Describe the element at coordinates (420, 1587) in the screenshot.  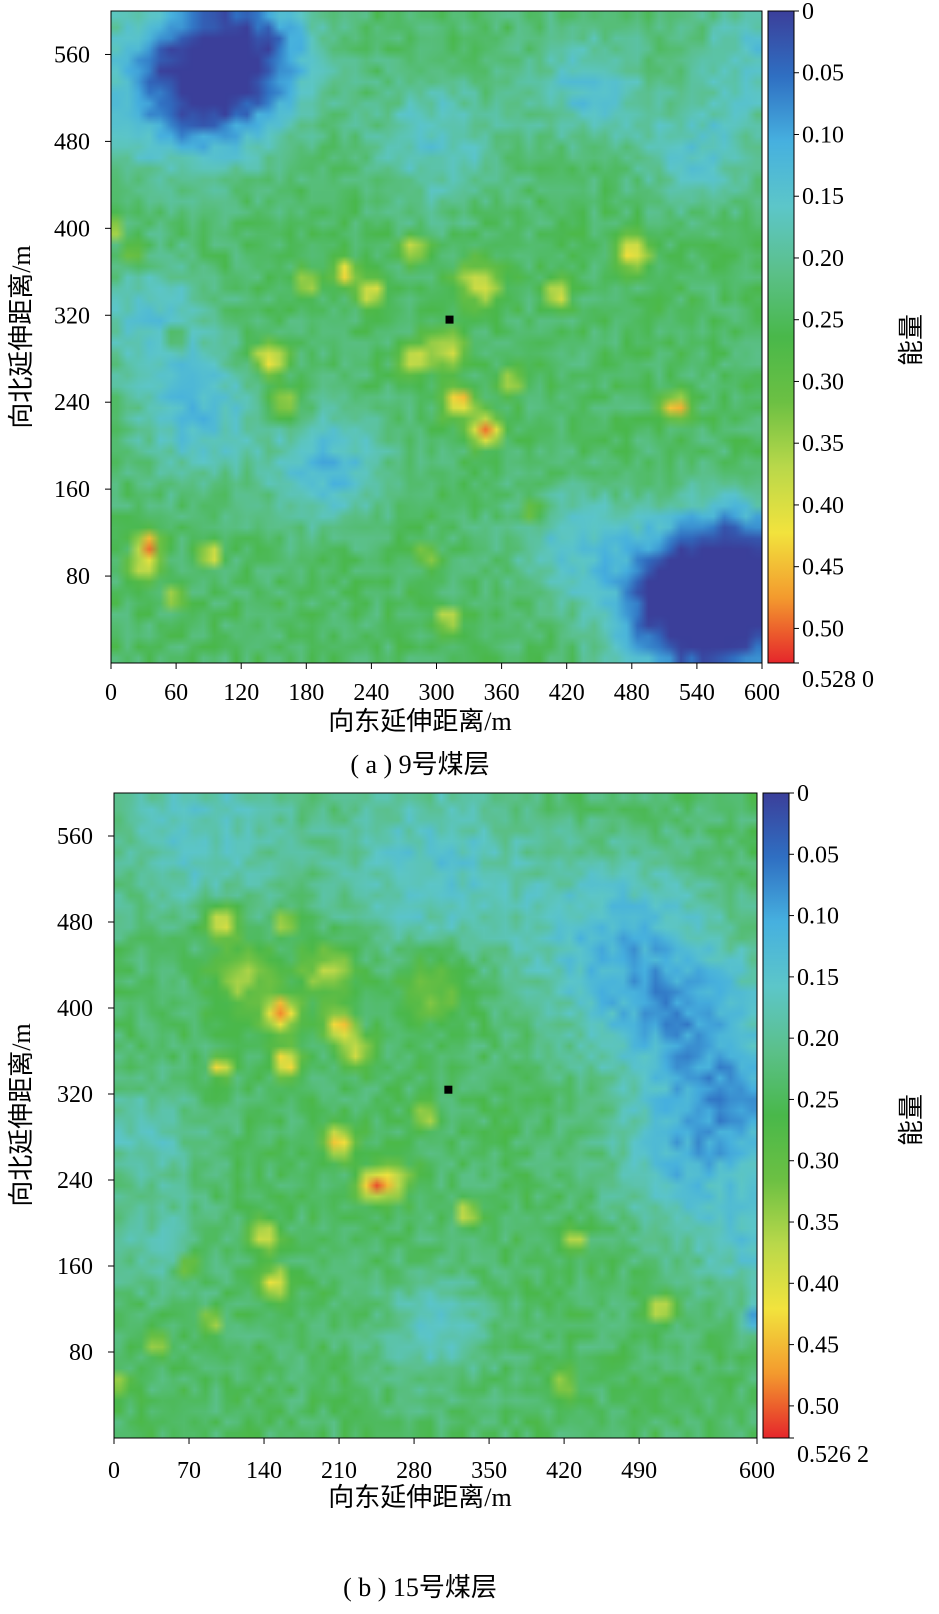
I see `caption-b: ( b ) 15号煤层` at that location.